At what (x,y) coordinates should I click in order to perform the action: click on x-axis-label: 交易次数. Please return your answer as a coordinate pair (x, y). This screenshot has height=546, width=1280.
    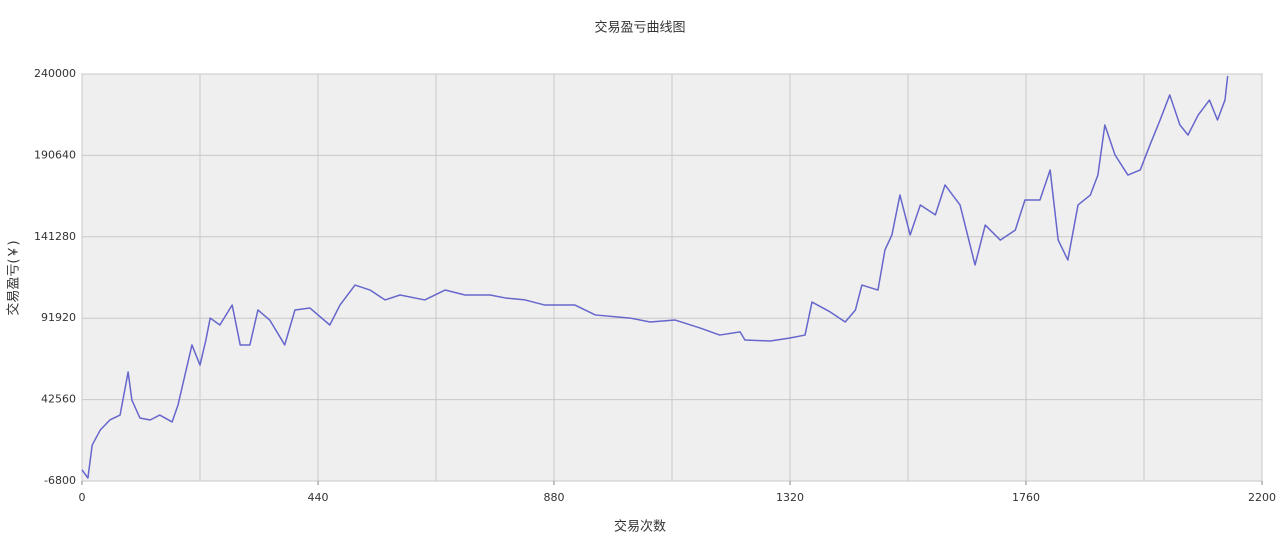
    Looking at the image, I should click on (640, 527).